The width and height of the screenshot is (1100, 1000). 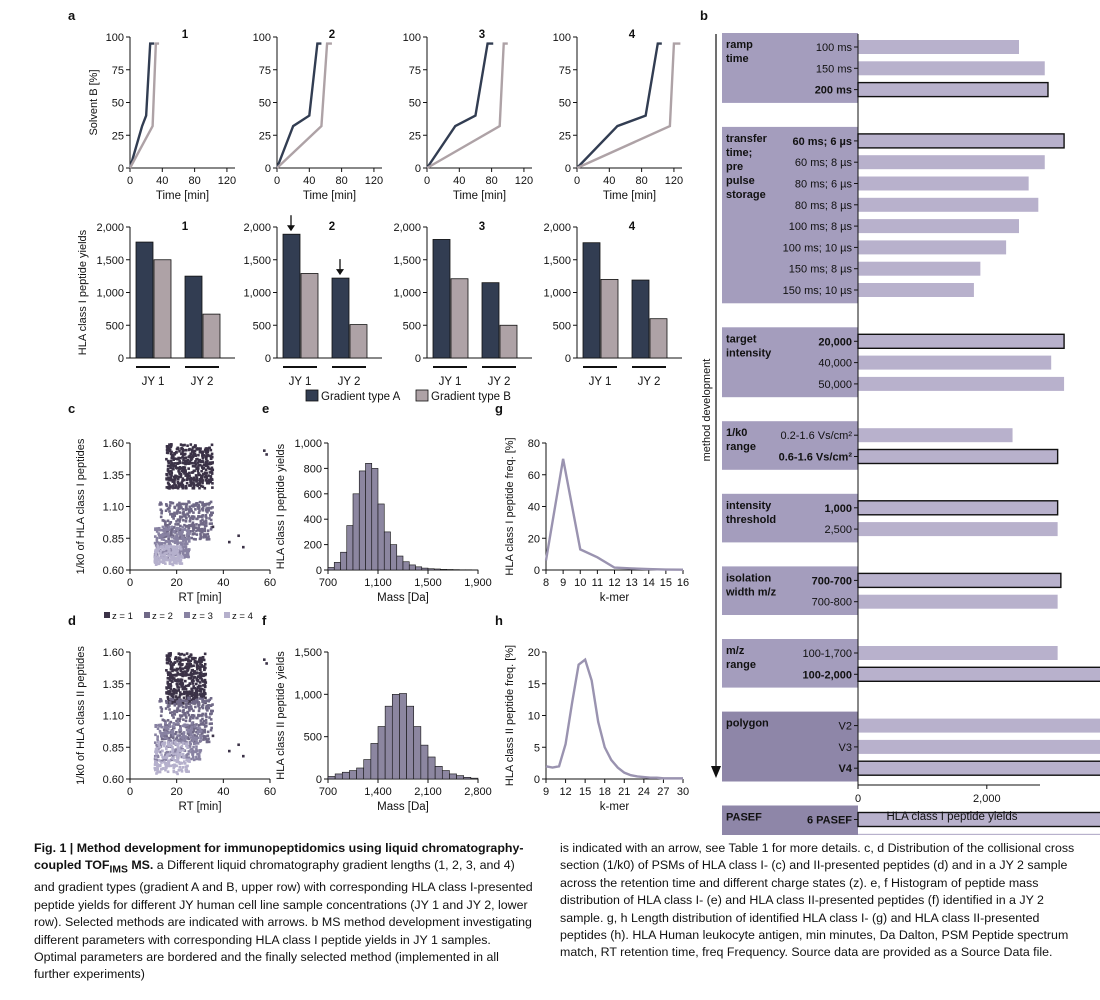 I want to click on param-group-label: time;, so click(x=739, y=153).